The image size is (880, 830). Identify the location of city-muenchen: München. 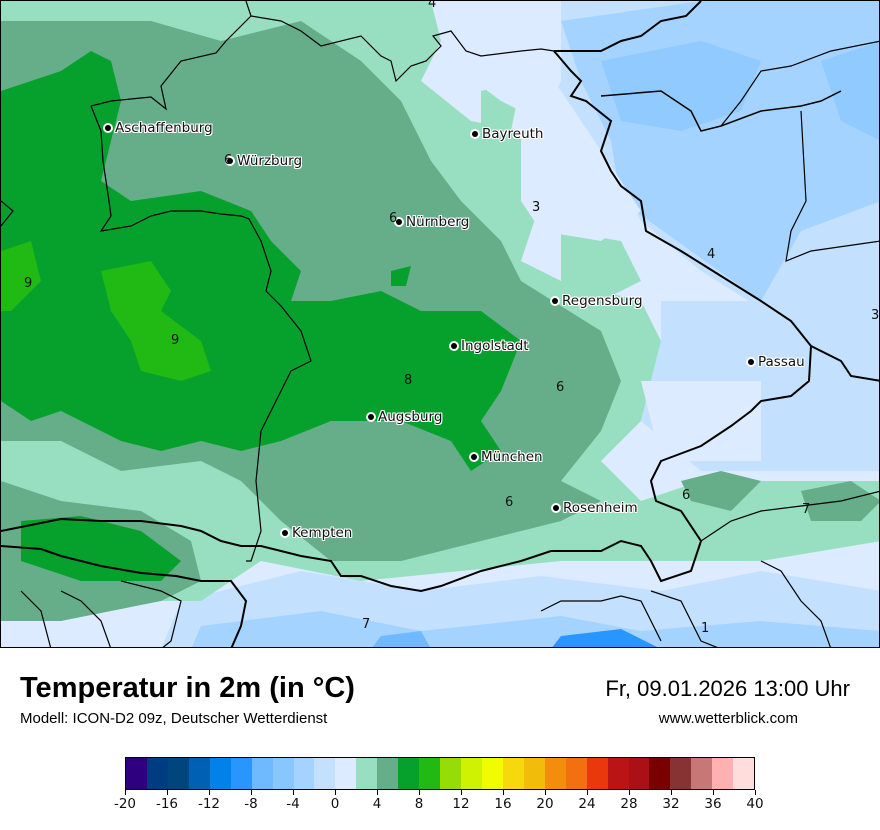
(507, 457).